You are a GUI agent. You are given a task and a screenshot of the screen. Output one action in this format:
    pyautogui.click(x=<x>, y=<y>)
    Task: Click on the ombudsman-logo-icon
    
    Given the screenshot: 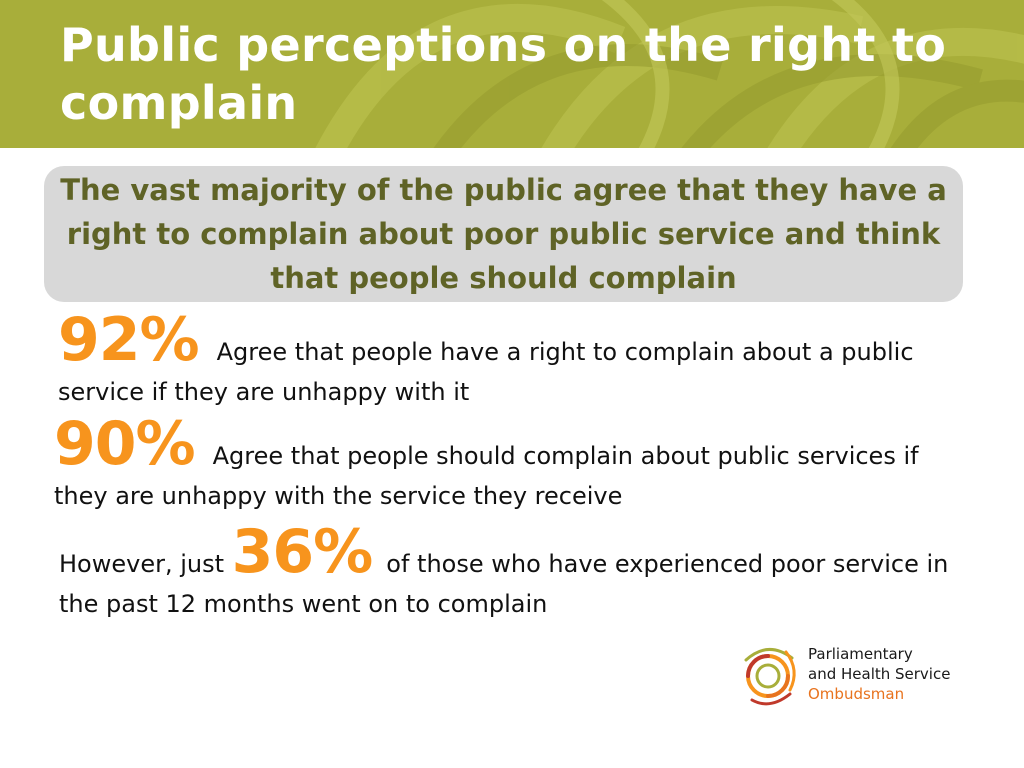 What is the action you would take?
    pyautogui.click(x=770, y=677)
    